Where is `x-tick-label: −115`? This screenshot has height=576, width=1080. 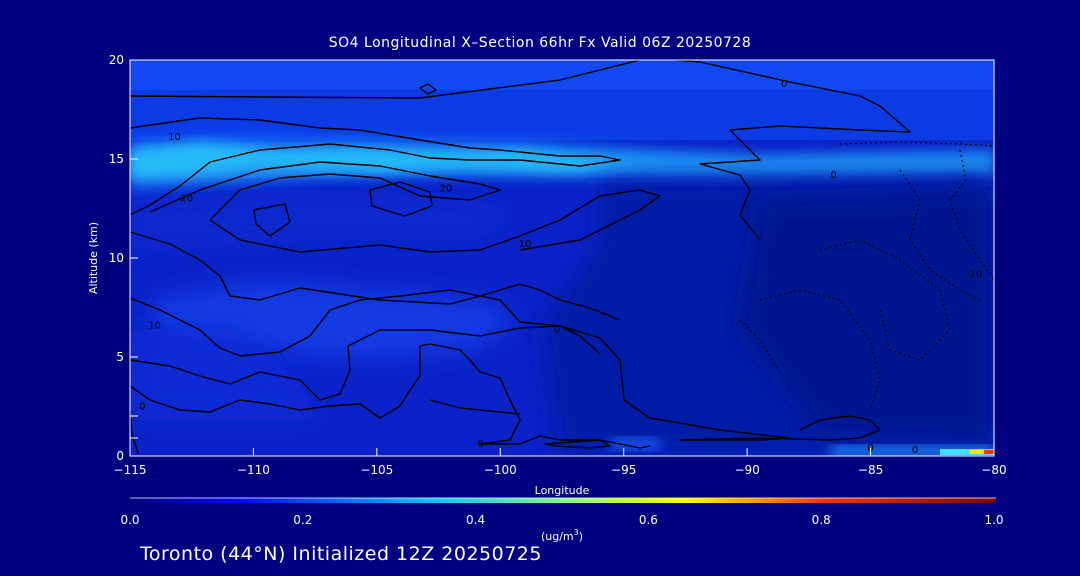 x-tick-label: −115 is located at coordinates (130, 470).